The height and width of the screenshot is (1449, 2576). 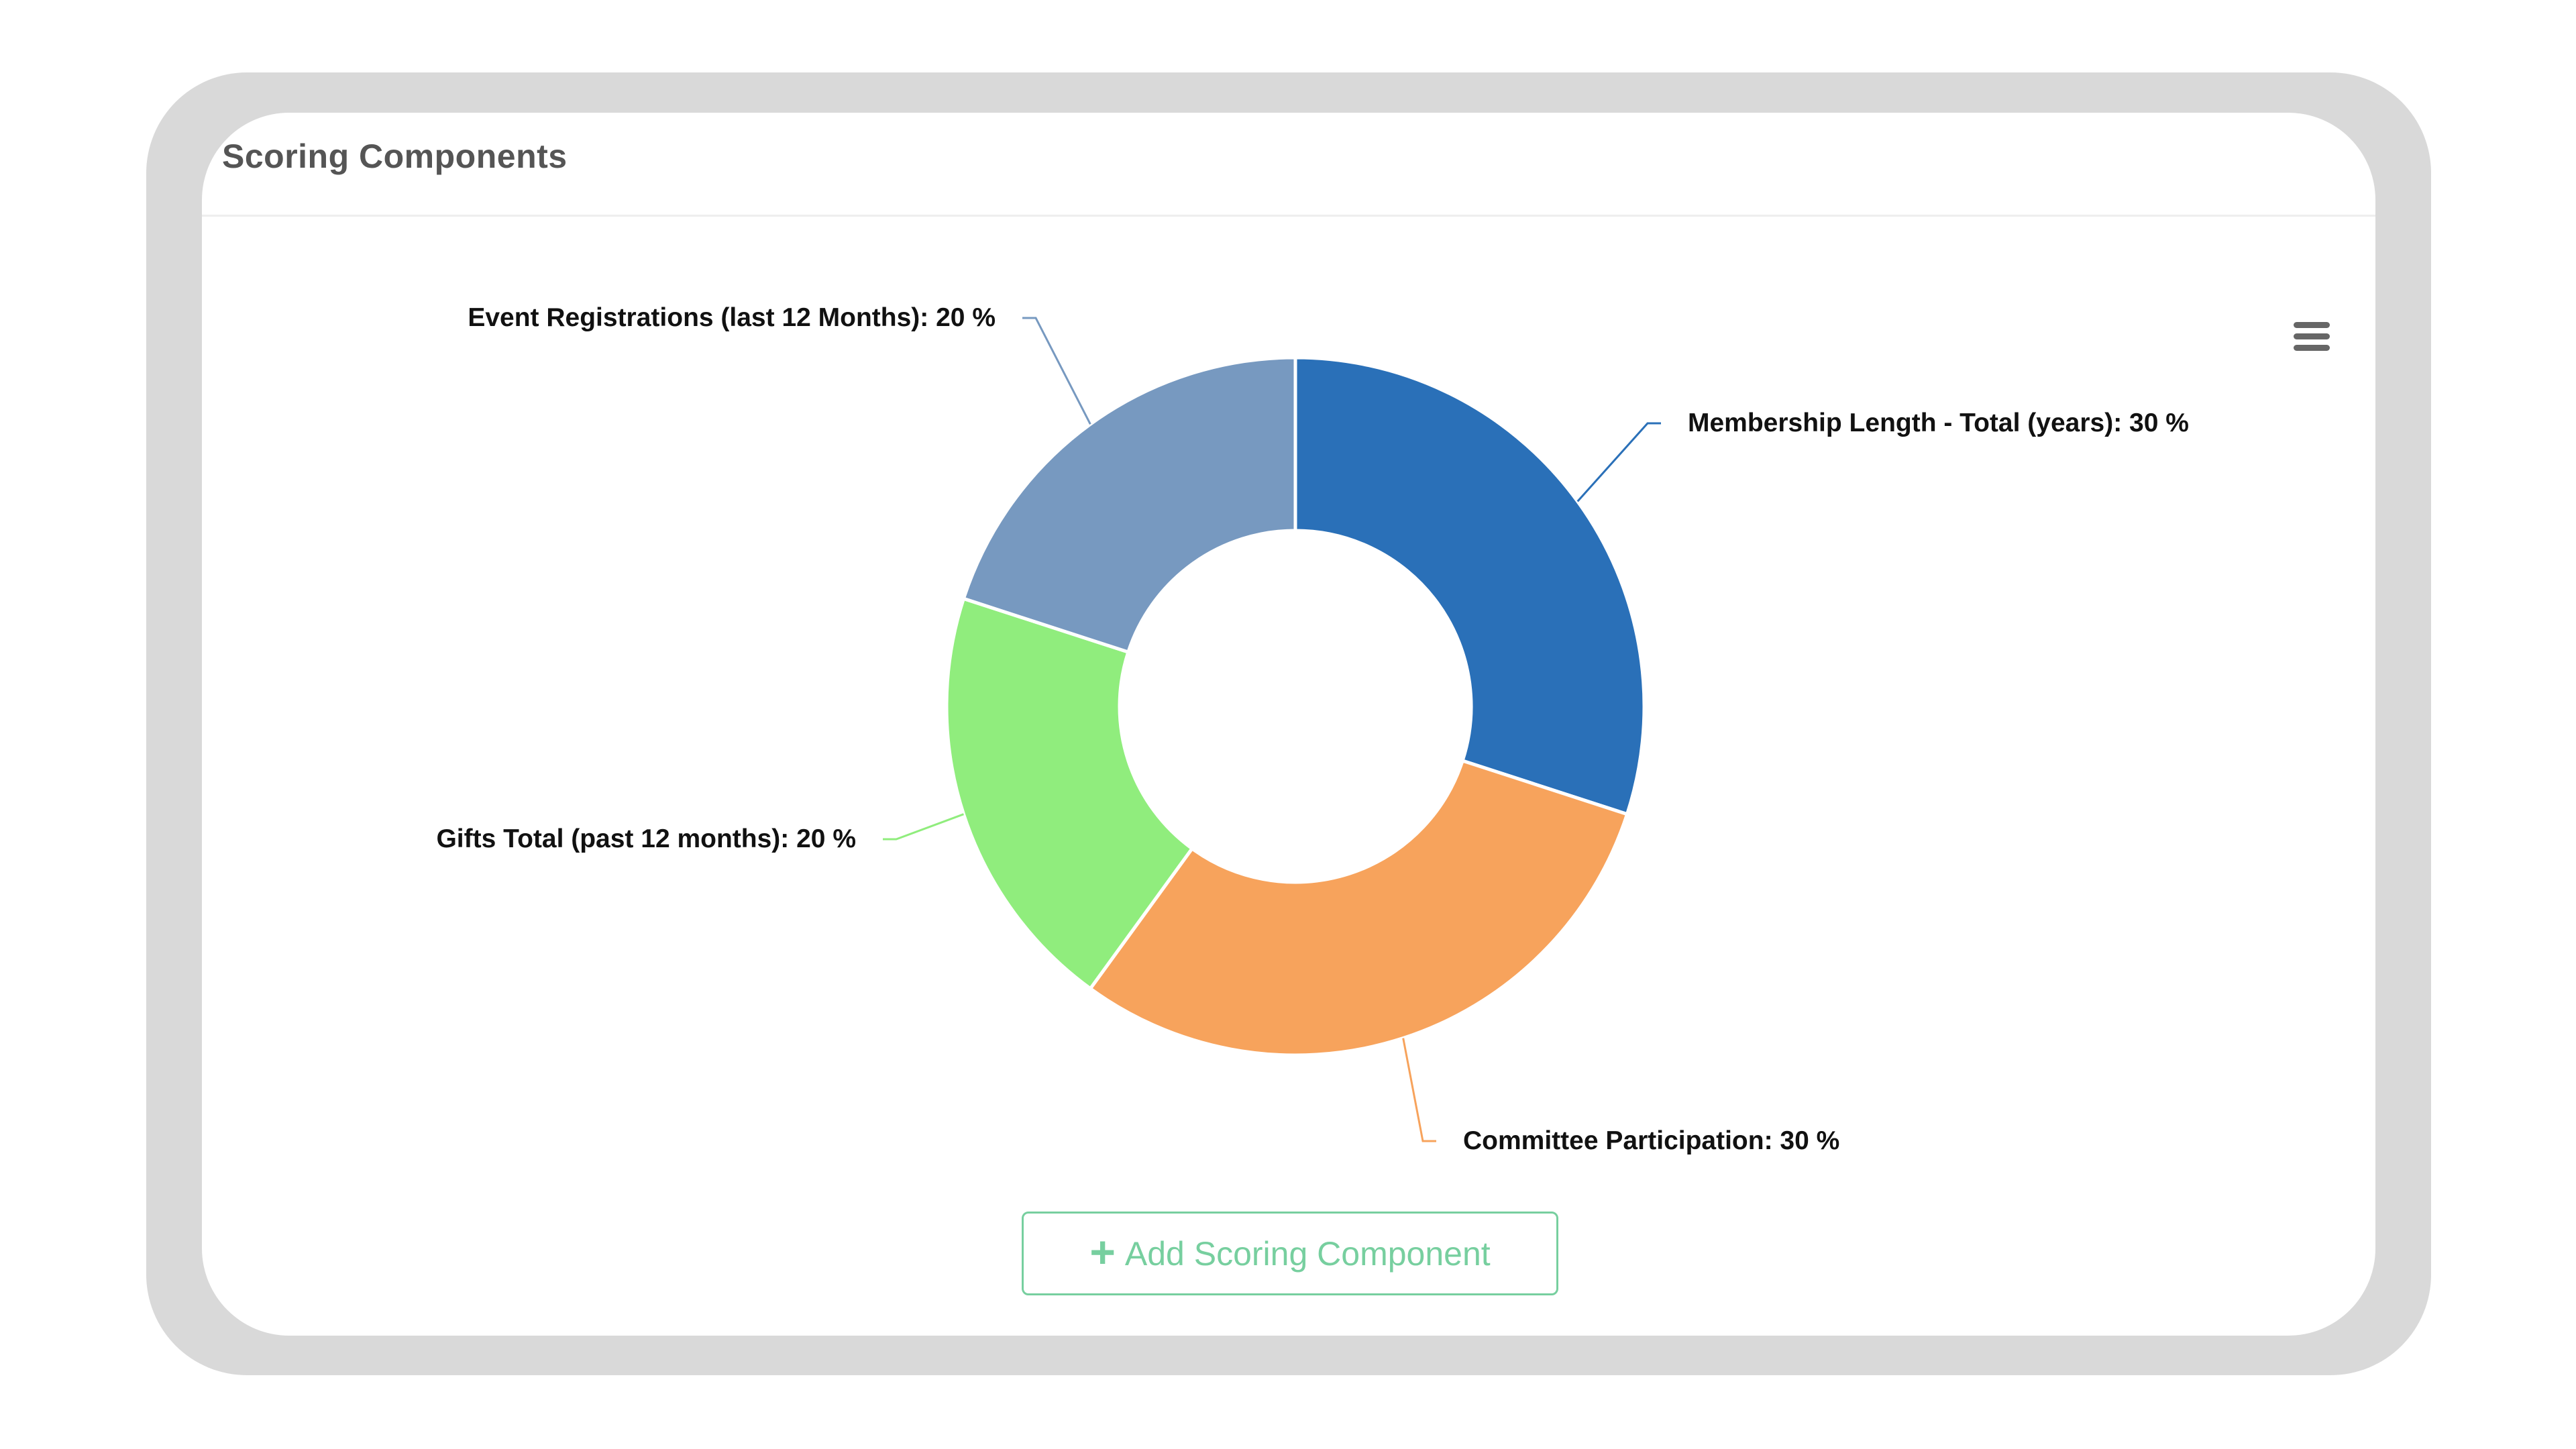 I want to click on add-scoring-component-button: + Add Scoring Component, so click(x=1290, y=1253).